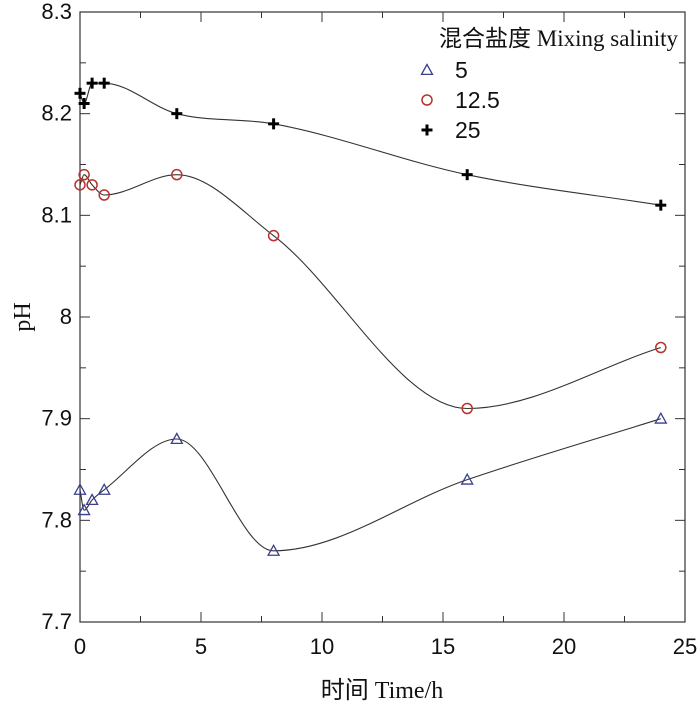 The image size is (700, 719). What do you see at coordinates (564, 646) in the screenshot?
I see `x-tick-label: 20` at bounding box center [564, 646].